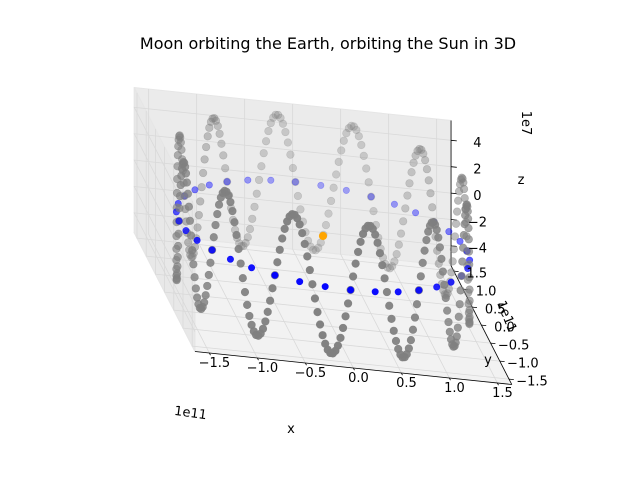 The height and width of the screenshot is (480, 640). What do you see at coordinates (477, 143) in the screenshot?
I see `z-tick-label: 4` at bounding box center [477, 143].